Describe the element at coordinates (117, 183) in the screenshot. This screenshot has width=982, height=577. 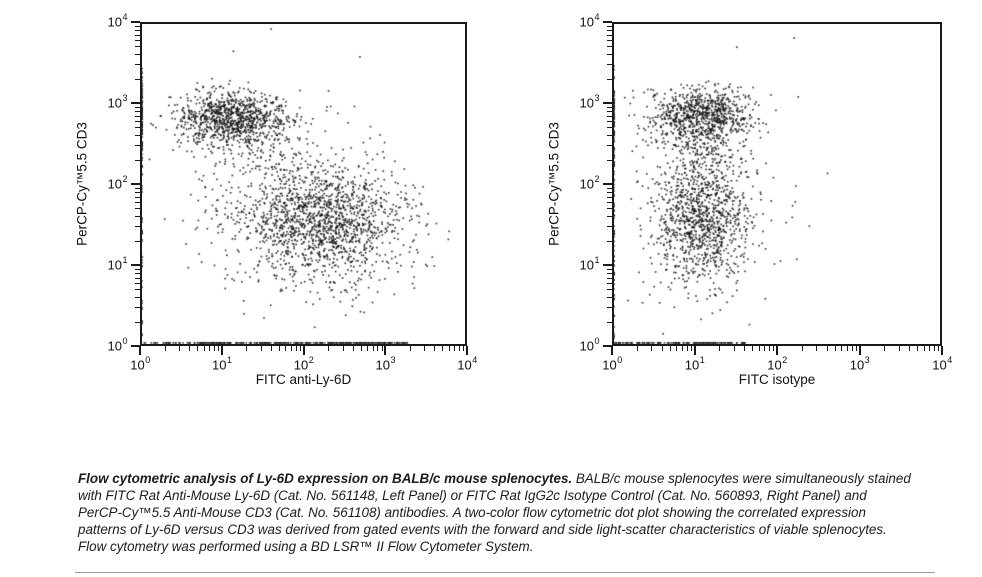
I see `y-tick-label: 10²` at that location.